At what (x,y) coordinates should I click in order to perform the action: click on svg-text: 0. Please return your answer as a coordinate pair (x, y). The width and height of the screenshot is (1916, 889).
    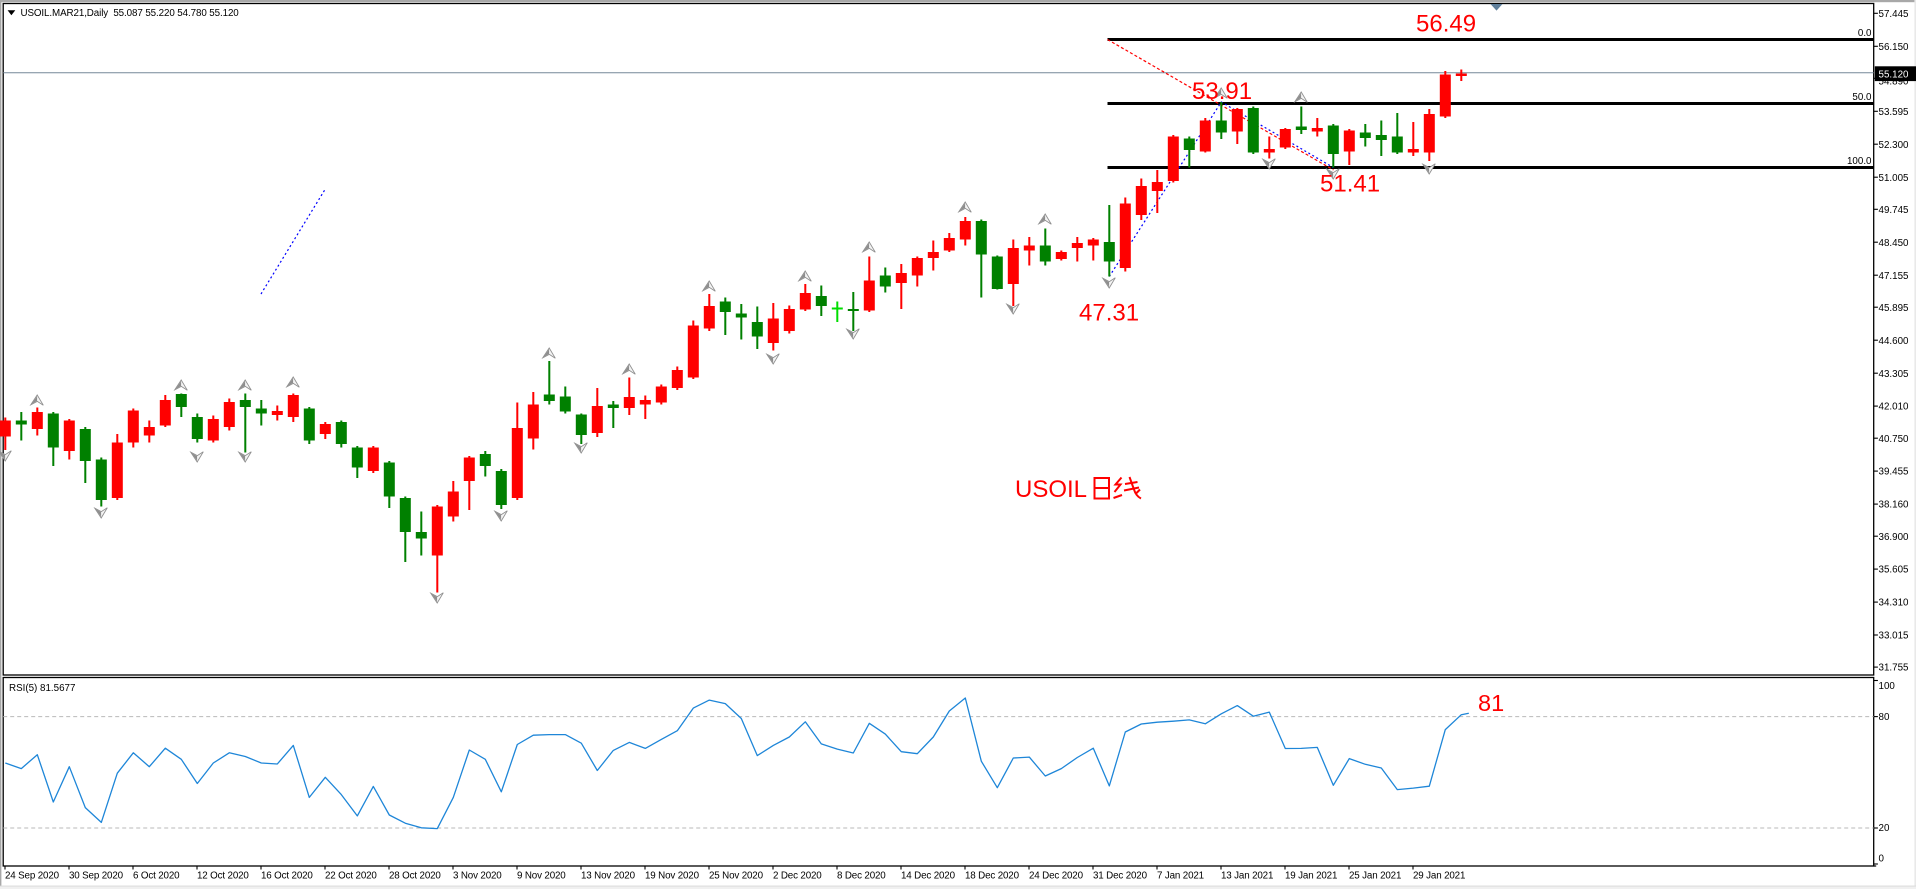
    Looking at the image, I should click on (1882, 859).